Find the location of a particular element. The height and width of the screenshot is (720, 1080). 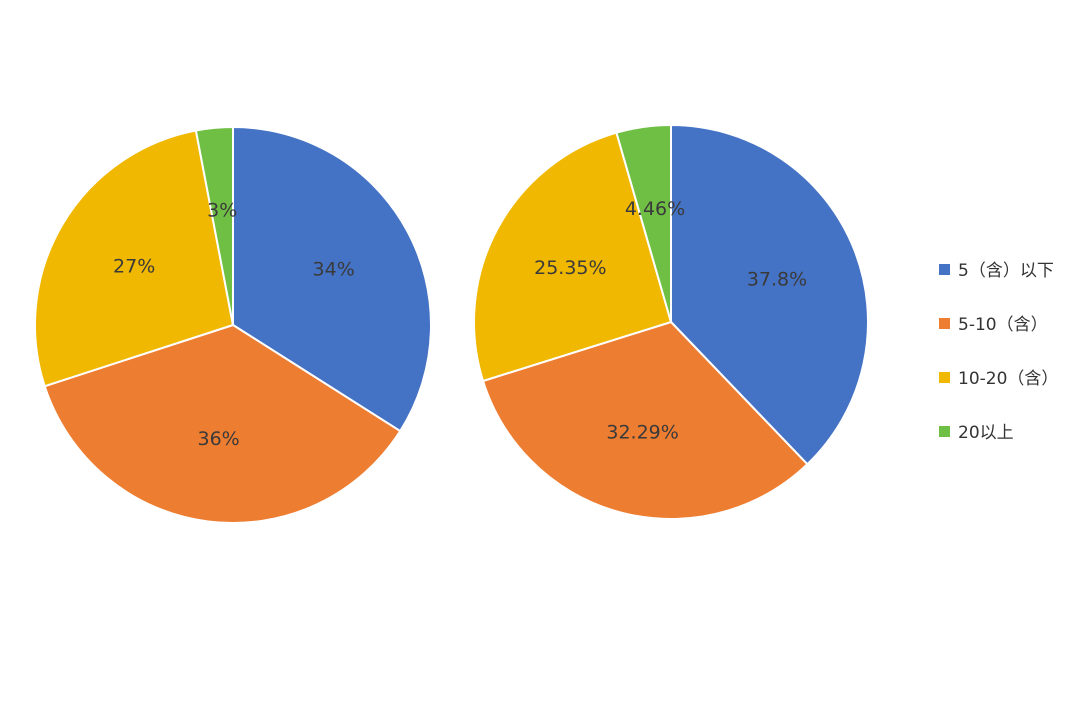

legend-item: 20以上 is located at coordinates (976, 433).